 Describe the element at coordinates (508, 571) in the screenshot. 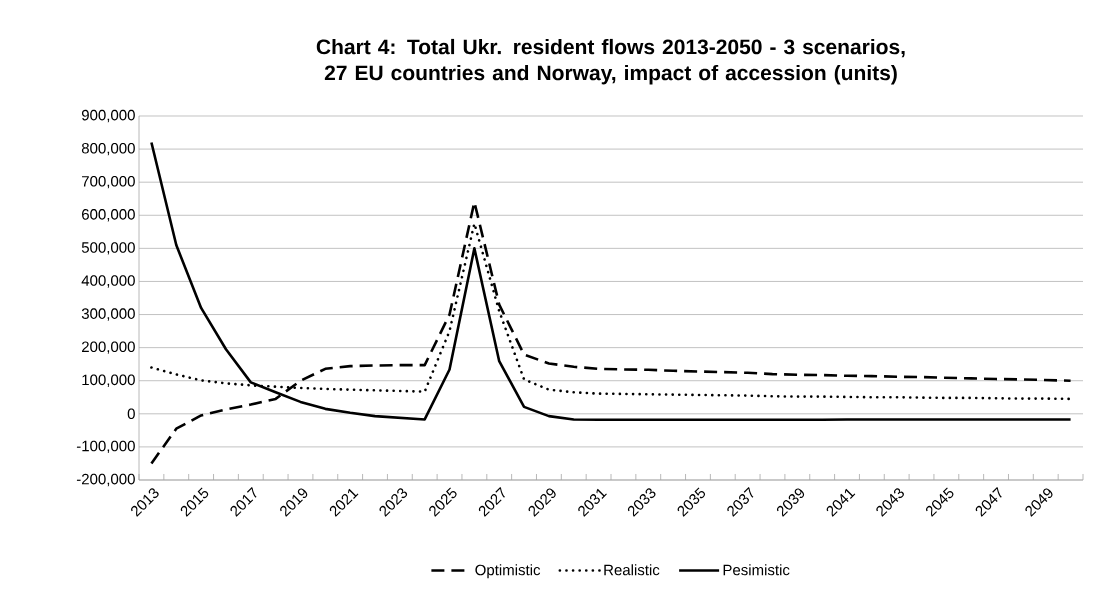

I see `legend-label: Optimistic` at that location.